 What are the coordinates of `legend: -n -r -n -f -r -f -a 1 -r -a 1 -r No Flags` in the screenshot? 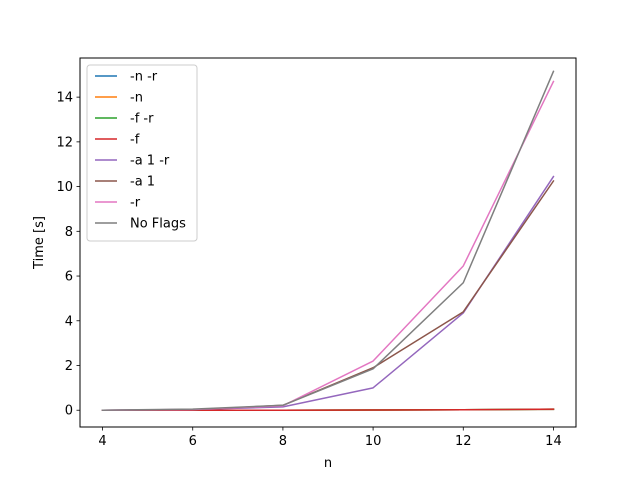 It's located at (142, 153).